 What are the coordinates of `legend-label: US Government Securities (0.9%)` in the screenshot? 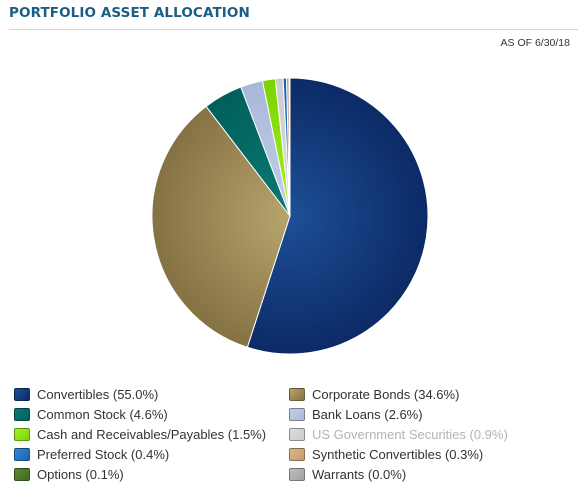 It's located at (410, 434).